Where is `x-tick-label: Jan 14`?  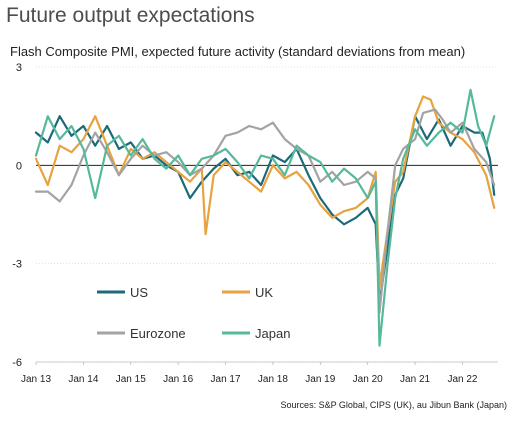
x-tick-label: Jan 14 is located at coordinates (83, 379).